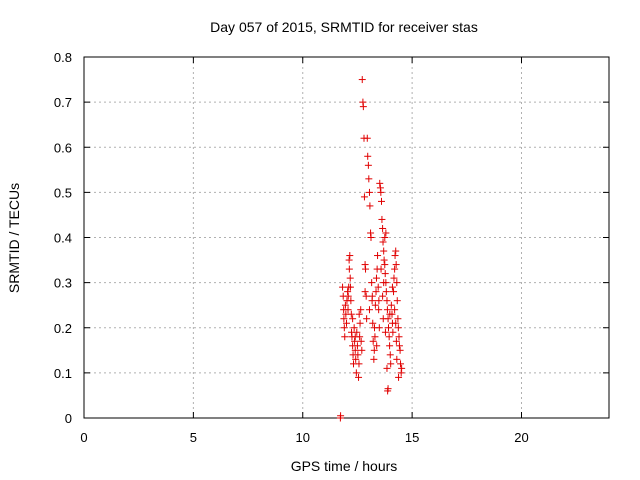 The image size is (640, 480). What do you see at coordinates (521, 437) in the screenshot?
I see `x-tick-label: 20` at bounding box center [521, 437].